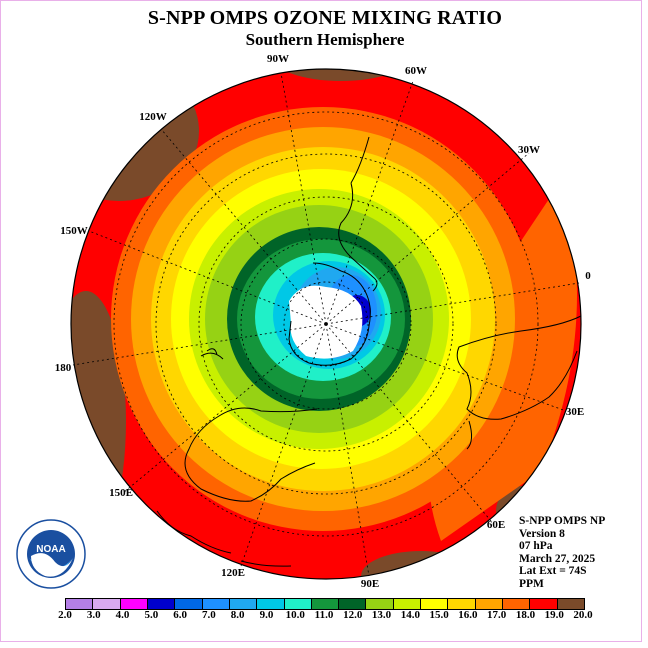 The width and height of the screenshot is (648, 648). Describe the element at coordinates (525, 615) in the screenshot. I see `colorbar-label: 18.0` at that location.